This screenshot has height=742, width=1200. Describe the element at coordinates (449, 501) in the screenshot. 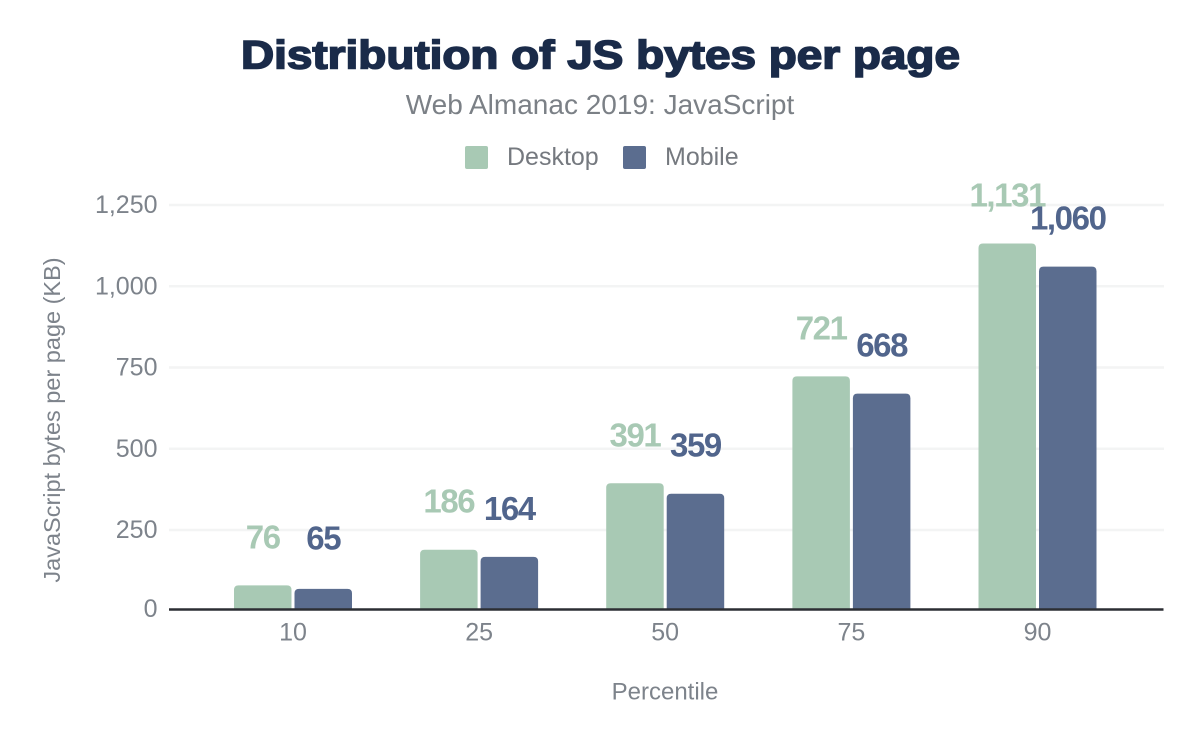

I see `svg-text: 186` at that location.